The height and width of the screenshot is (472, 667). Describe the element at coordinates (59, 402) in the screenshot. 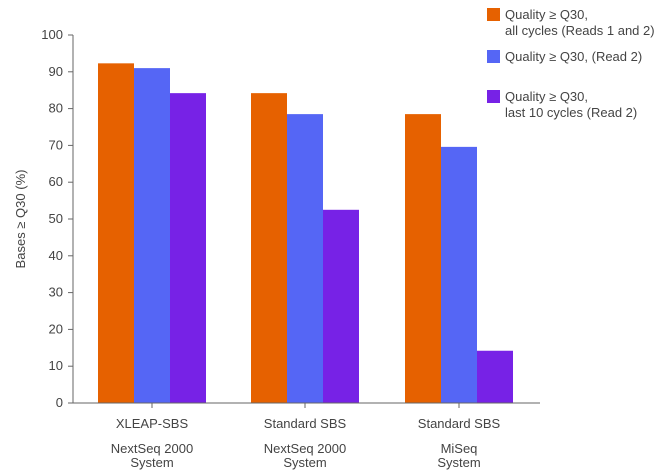

I see `y-tick-label: 0` at that location.